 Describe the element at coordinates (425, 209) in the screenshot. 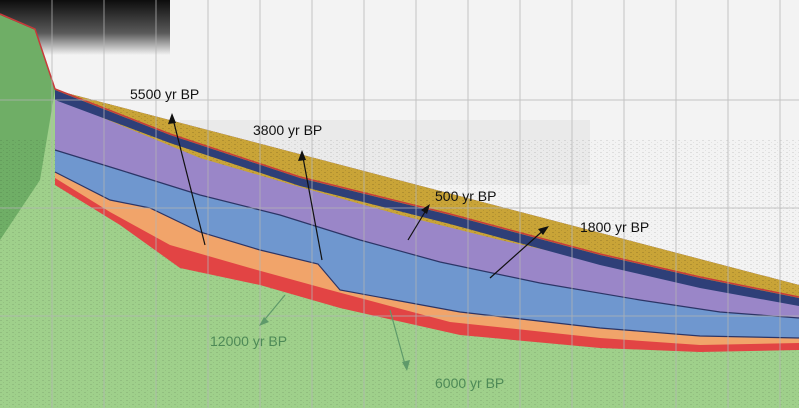

I see `arrow-500-head` at that location.